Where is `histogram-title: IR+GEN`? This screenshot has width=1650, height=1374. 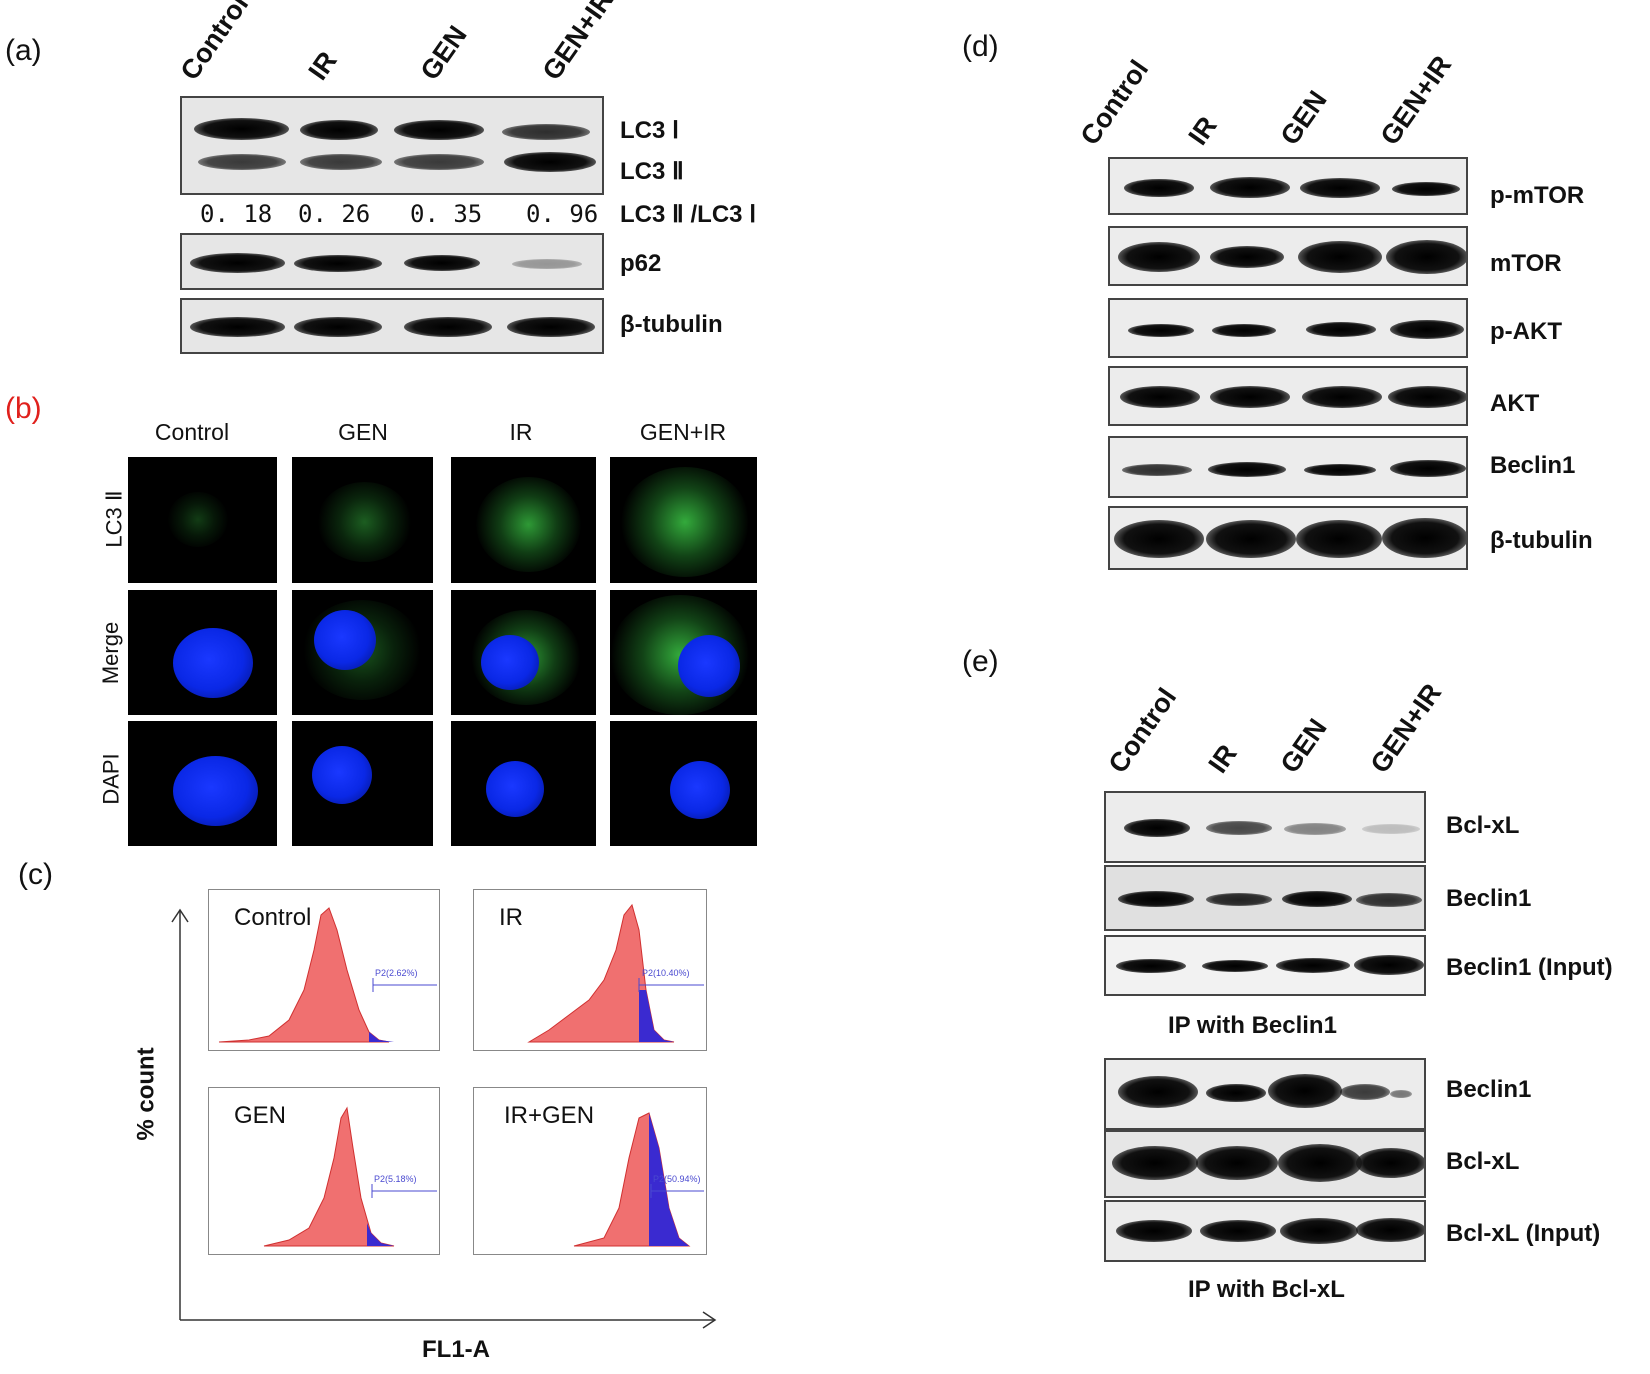 histogram-title: IR+GEN is located at coordinates (549, 1115).